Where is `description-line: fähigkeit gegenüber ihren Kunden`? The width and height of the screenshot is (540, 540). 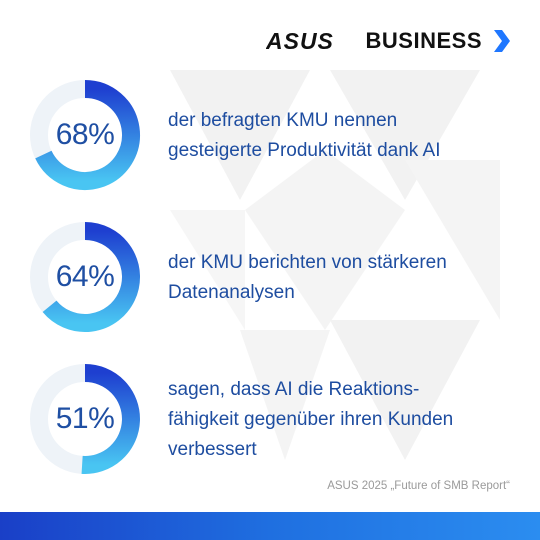
description-line: fähigkeit gegenüber ihren Kunden is located at coordinates (311, 419).